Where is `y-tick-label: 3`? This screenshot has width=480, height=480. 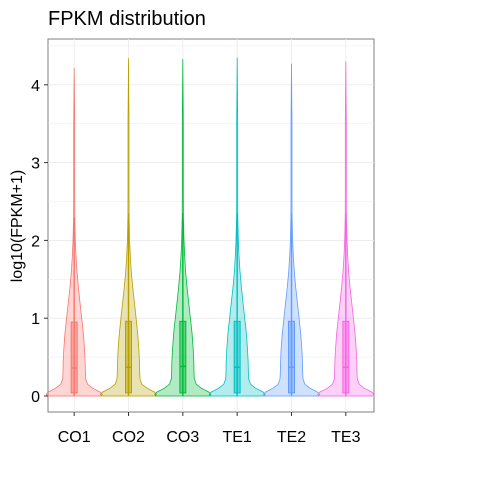 y-tick-label: 3 is located at coordinates (35, 164).